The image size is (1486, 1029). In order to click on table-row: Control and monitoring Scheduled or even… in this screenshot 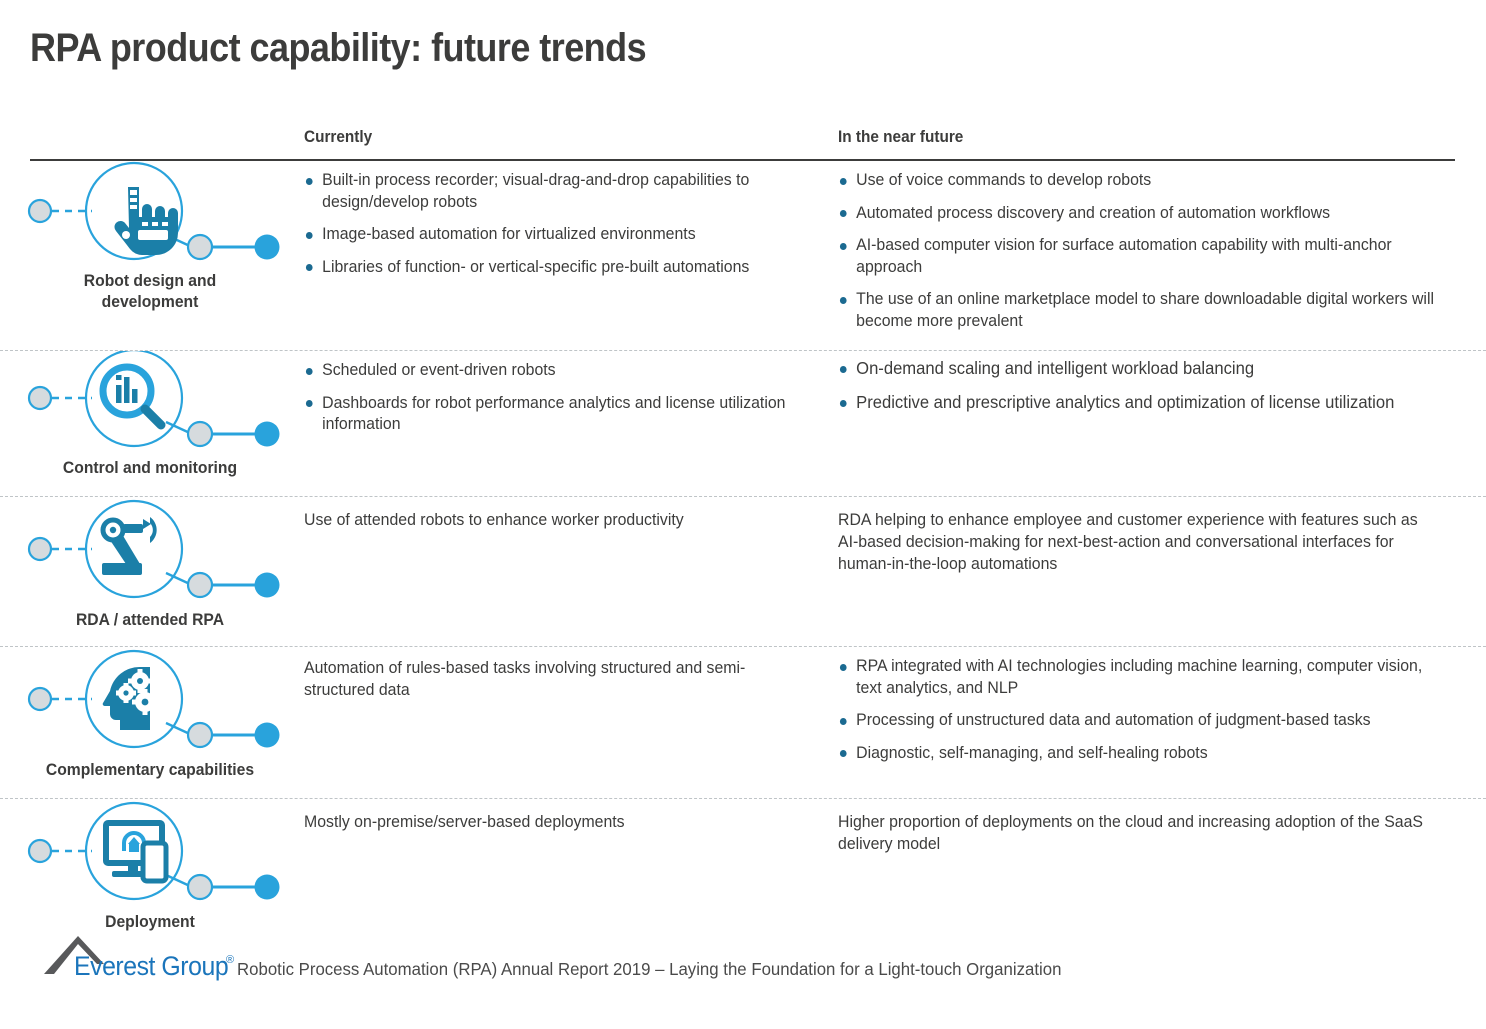, I will do `click(743, 424)`.